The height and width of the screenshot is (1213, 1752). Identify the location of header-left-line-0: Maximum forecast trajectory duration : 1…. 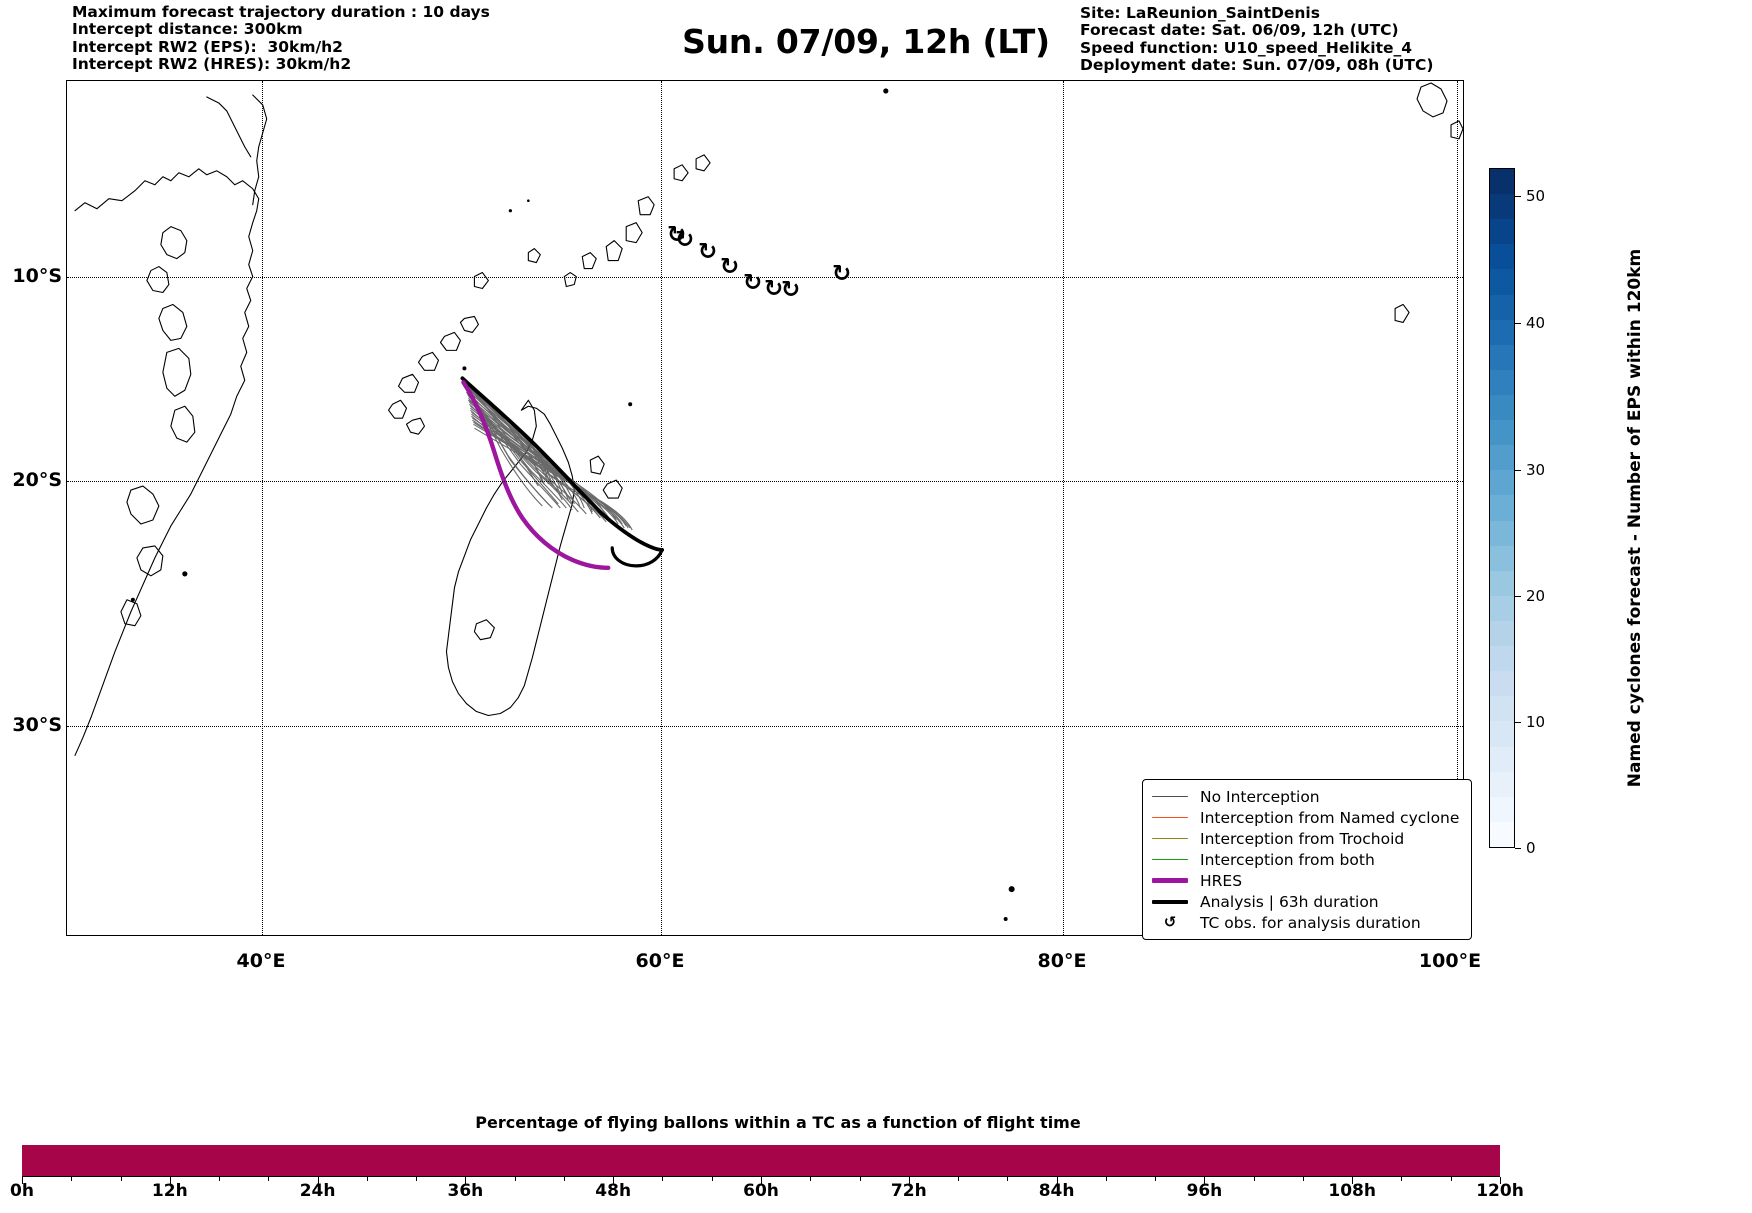
(281, 12).